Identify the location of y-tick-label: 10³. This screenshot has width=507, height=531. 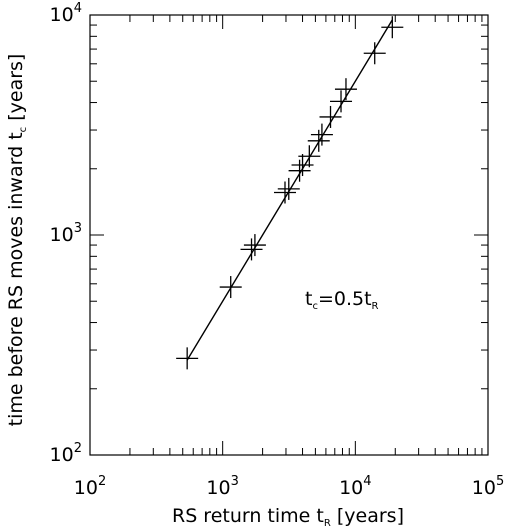
(66, 233).